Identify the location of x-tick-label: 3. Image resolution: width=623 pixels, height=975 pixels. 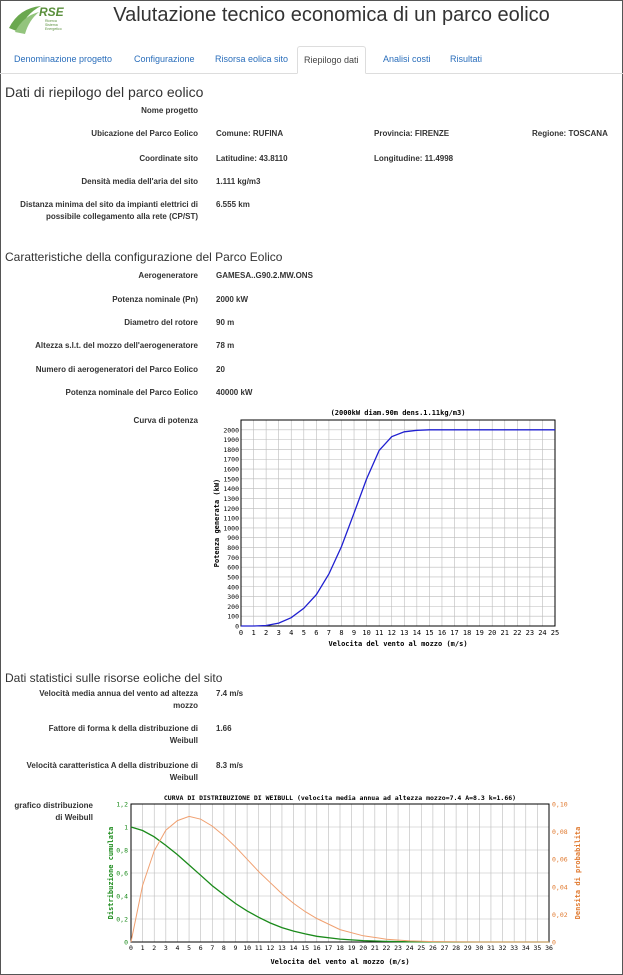
(279, 633).